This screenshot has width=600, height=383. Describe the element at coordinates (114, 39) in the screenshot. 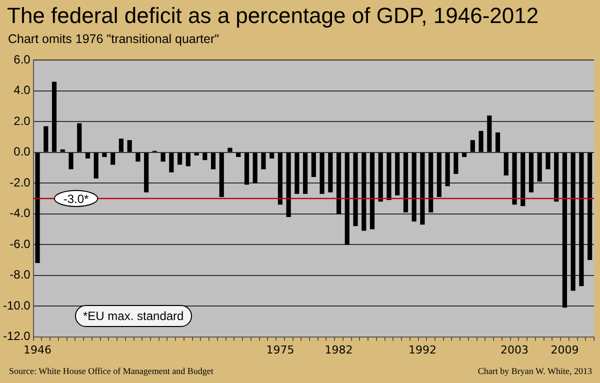

I see `chart-subtitle: Chart omits 1976 "transitional quarter"` at that location.